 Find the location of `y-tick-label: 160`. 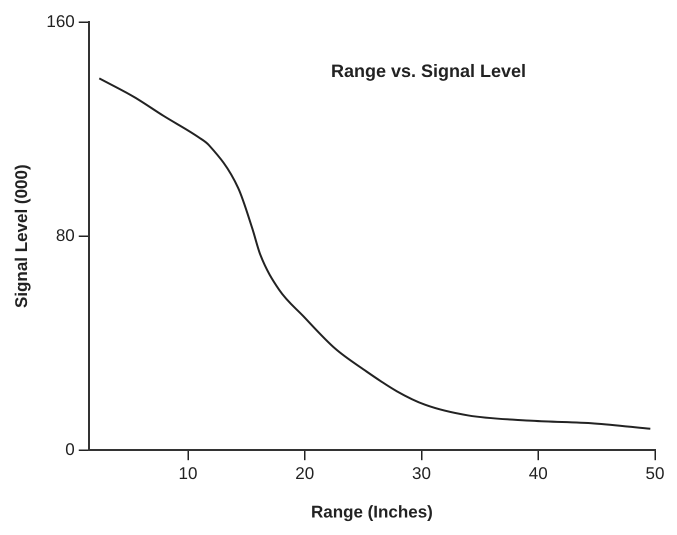

y-tick-label: 160 is located at coordinates (60, 21).